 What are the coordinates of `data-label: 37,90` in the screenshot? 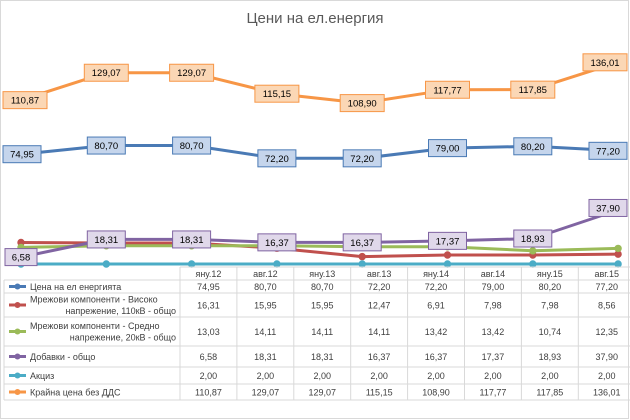 It's located at (608, 208).